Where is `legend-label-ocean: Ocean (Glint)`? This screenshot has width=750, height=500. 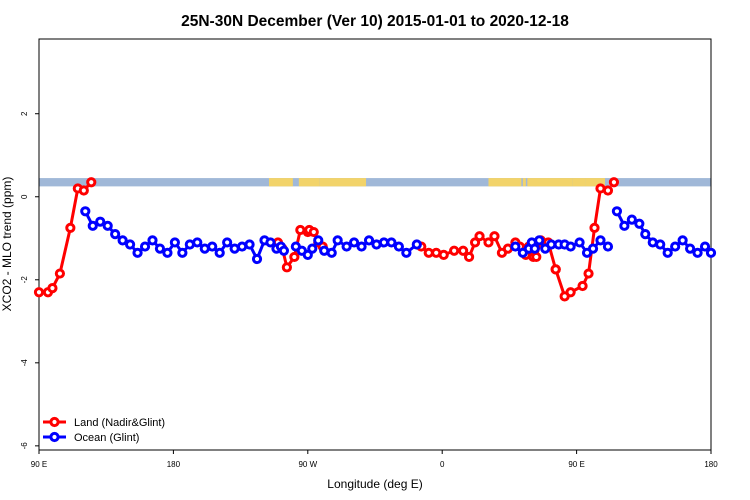 legend-label-ocean: Ocean (Glint) is located at coordinates (106, 438).